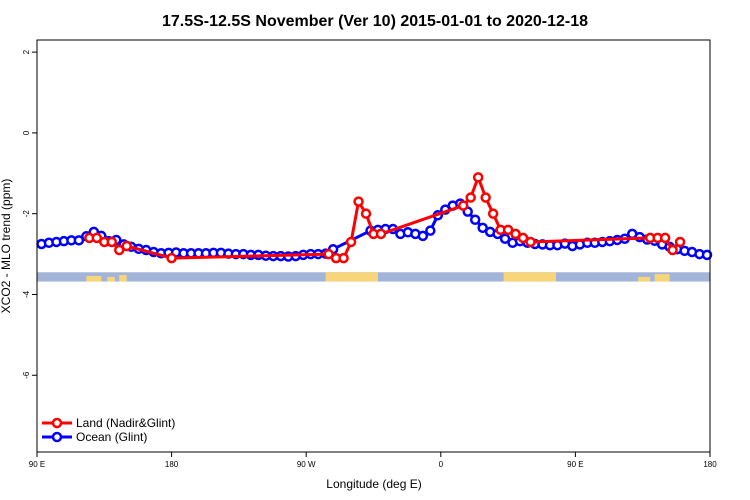  I want to click on y-axis-label: XCO2 - MLO trend (ppm), so click(6, 246).